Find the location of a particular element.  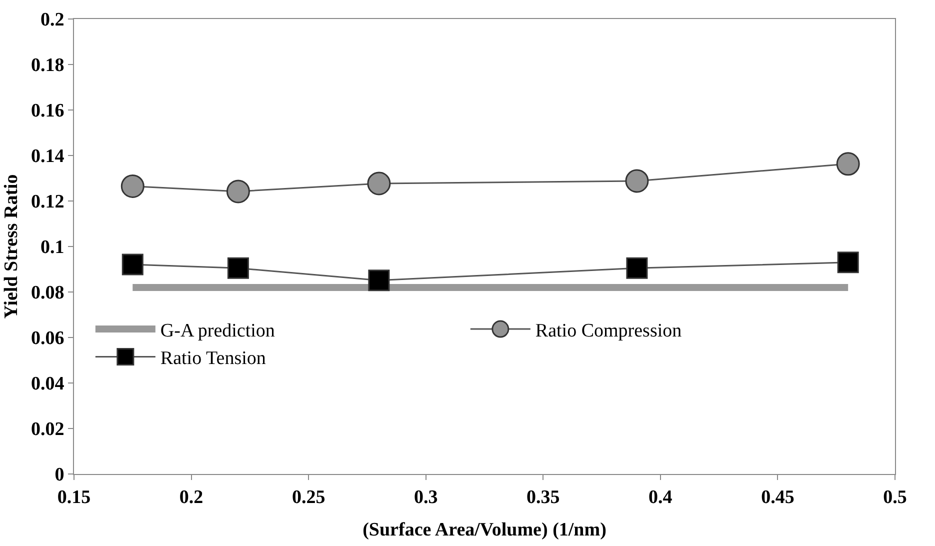

x-tick-label: 0.35 is located at coordinates (543, 497).